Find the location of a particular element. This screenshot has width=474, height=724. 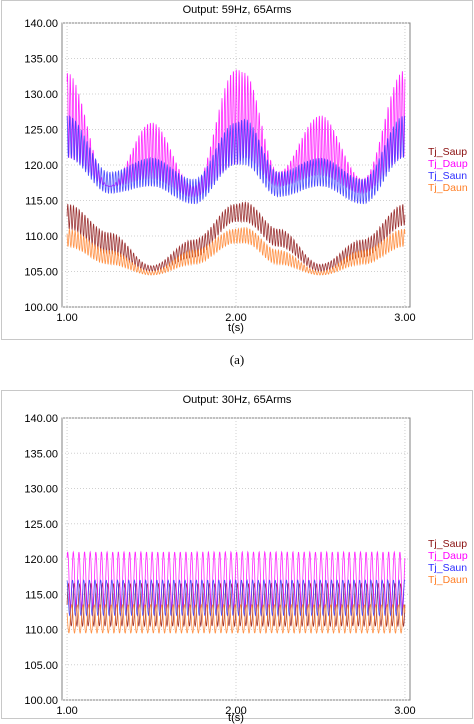

figure-caption: (a) is located at coordinates (237, 359).